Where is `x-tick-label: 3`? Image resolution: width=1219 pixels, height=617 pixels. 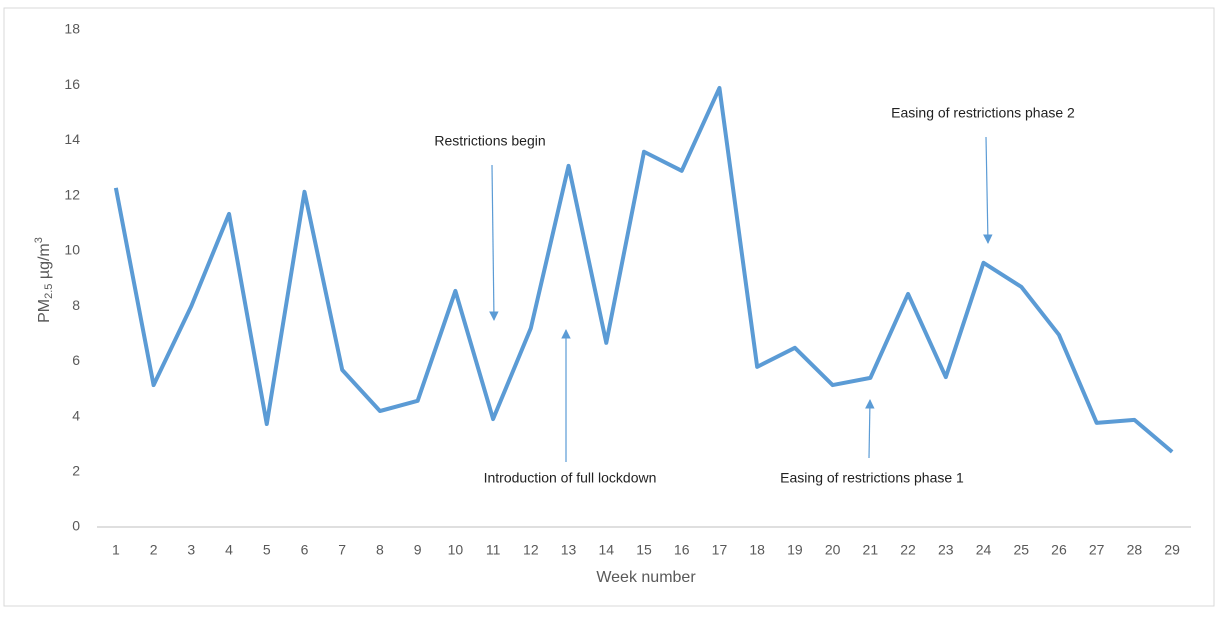 x-tick-label: 3 is located at coordinates (191, 550).